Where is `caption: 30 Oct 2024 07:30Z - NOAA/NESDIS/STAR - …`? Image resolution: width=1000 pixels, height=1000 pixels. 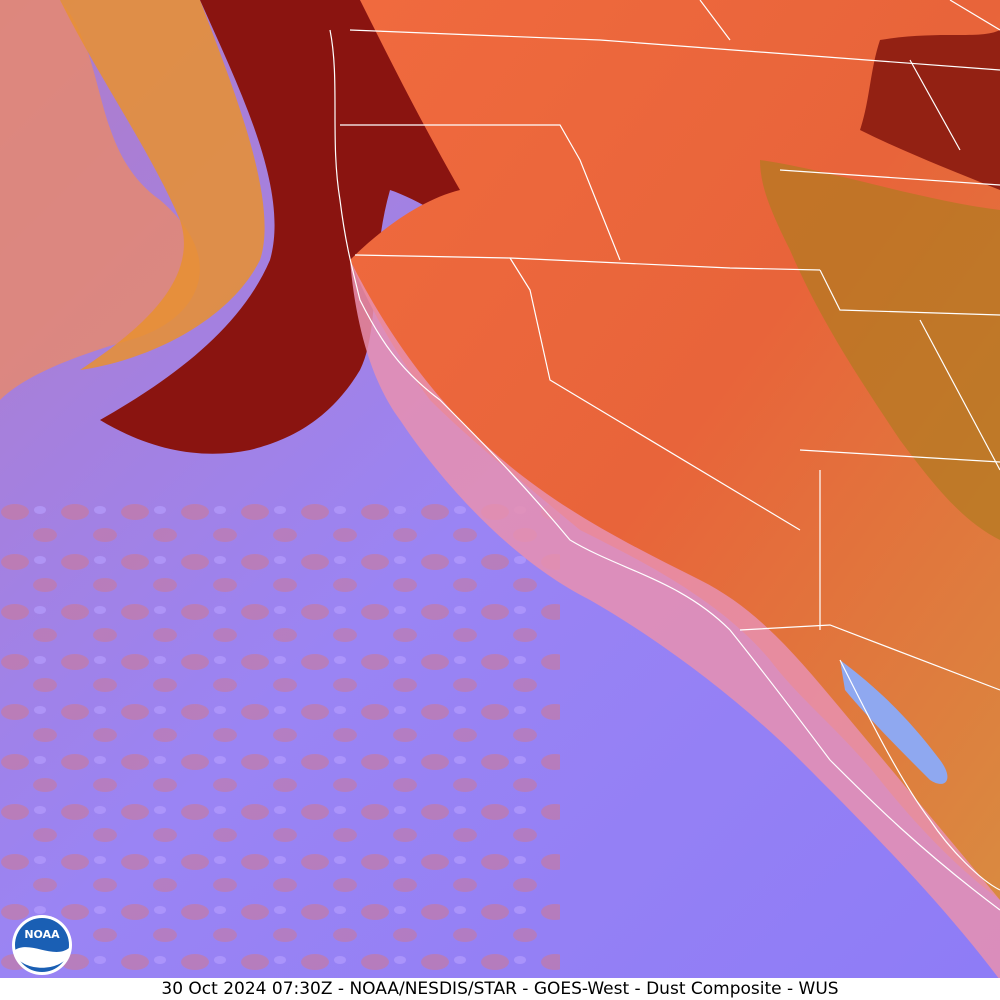 caption: 30 Oct 2024 07:30Z - NOAA/NESDIS/STAR - … is located at coordinates (500, 989).